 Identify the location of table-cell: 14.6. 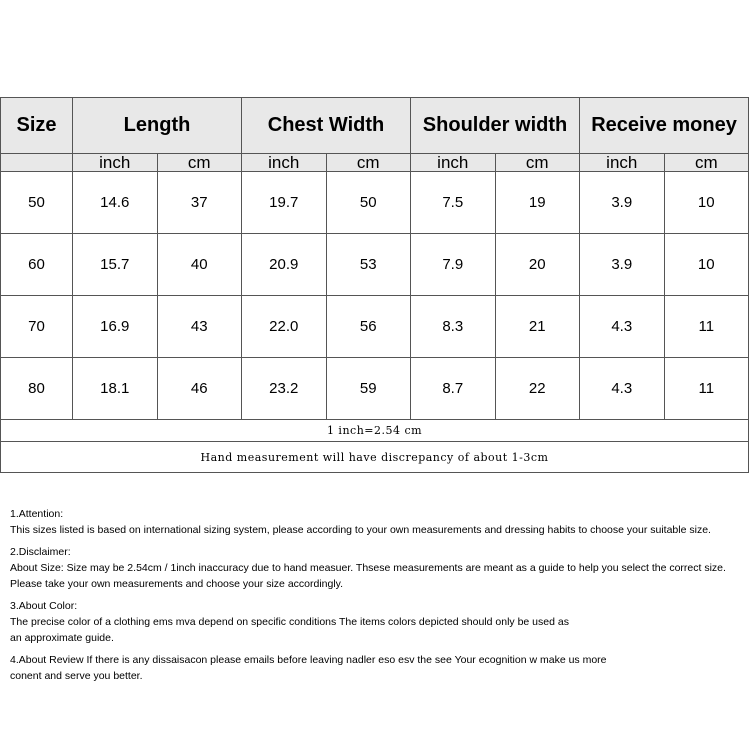
(115, 202).